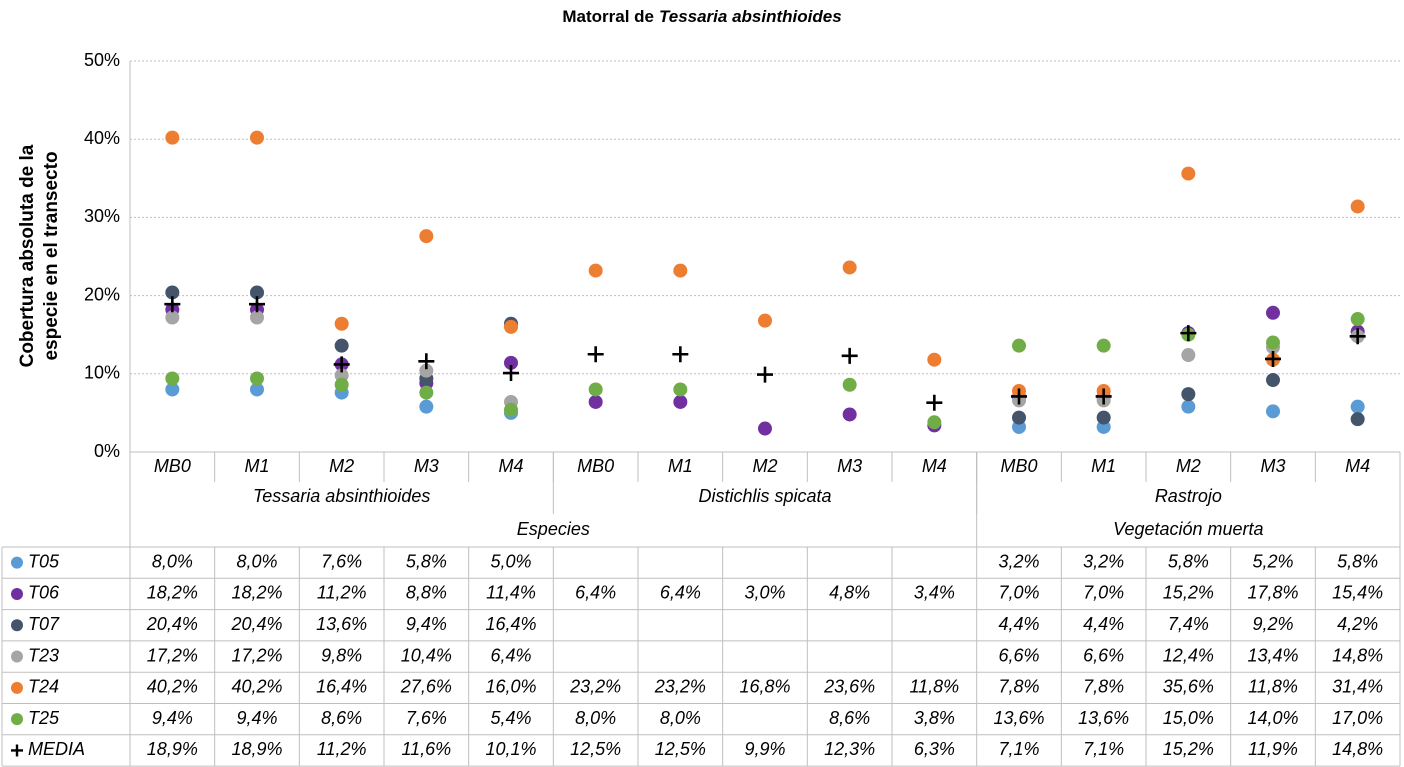 The height and width of the screenshot is (767, 1404). I want to click on table-value: 6,3%, so click(934, 749).